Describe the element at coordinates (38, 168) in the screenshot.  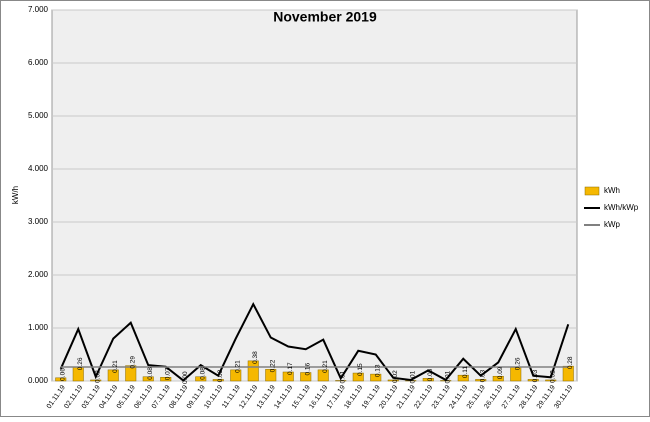
I see `y-tick-label: 4.000` at that location.